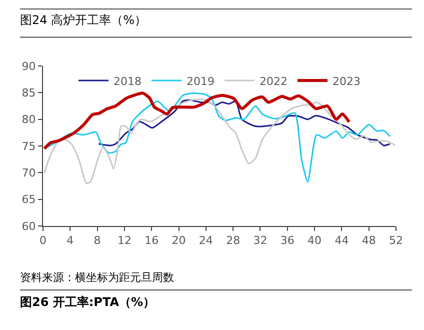 This screenshot has width=424, height=330. I want to click on x-tick-label: 4, so click(70, 241).